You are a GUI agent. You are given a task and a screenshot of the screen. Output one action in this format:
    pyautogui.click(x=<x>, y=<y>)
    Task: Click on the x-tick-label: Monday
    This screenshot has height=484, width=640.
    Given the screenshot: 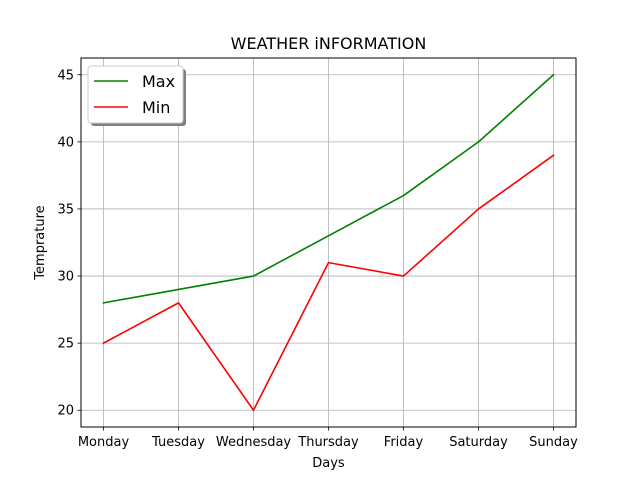 What is the action you would take?
    pyautogui.click(x=104, y=442)
    